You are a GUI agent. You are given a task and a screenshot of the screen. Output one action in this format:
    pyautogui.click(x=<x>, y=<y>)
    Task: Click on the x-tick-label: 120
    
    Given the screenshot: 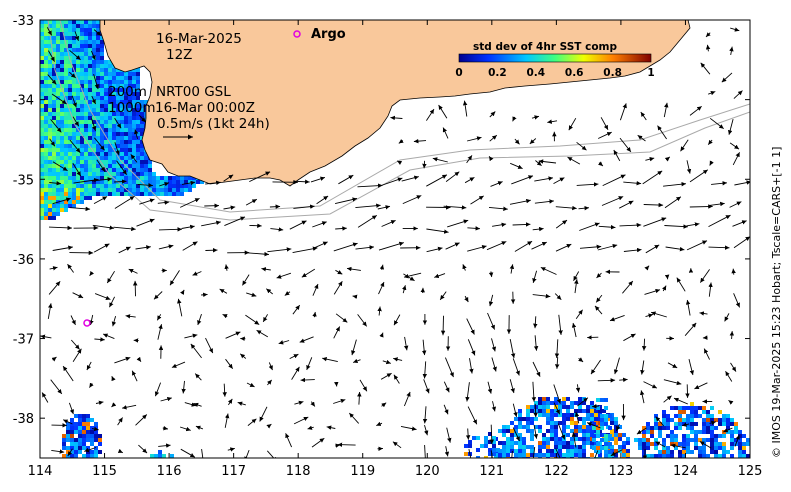 What is the action you would take?
    pyautogui.click(x=427, y=471)
    